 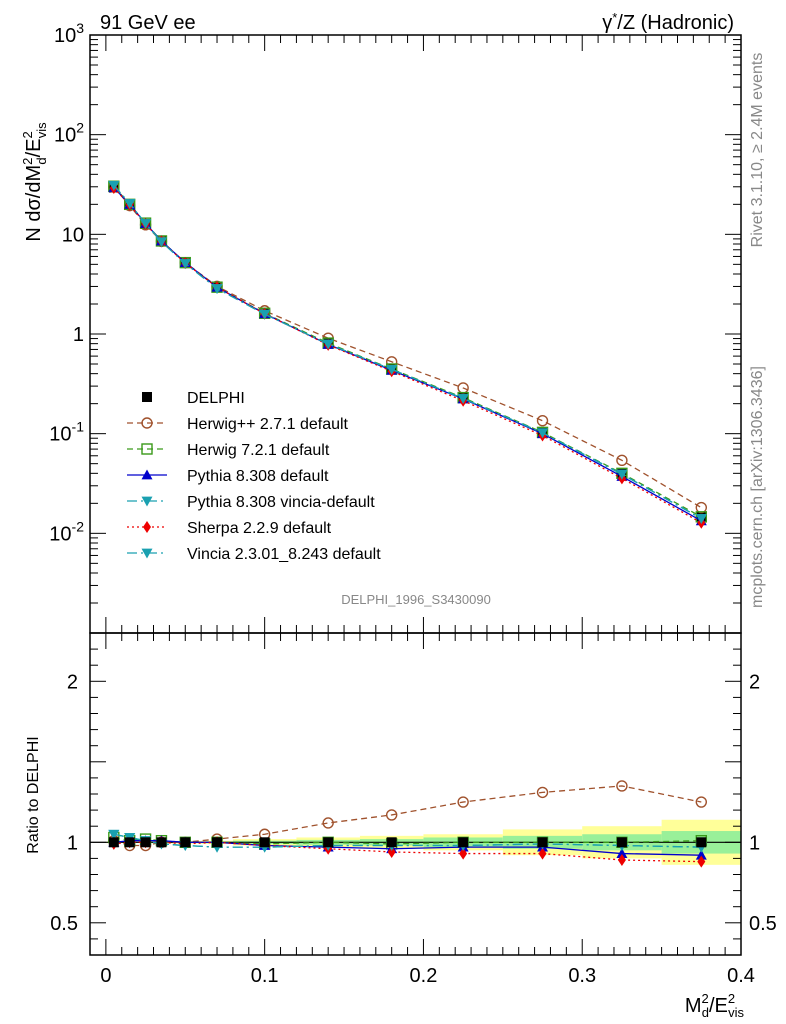 I want to click on legend-label-herwigpp: Herwig++ 2.7.1 default, so click(x=268, y=424).